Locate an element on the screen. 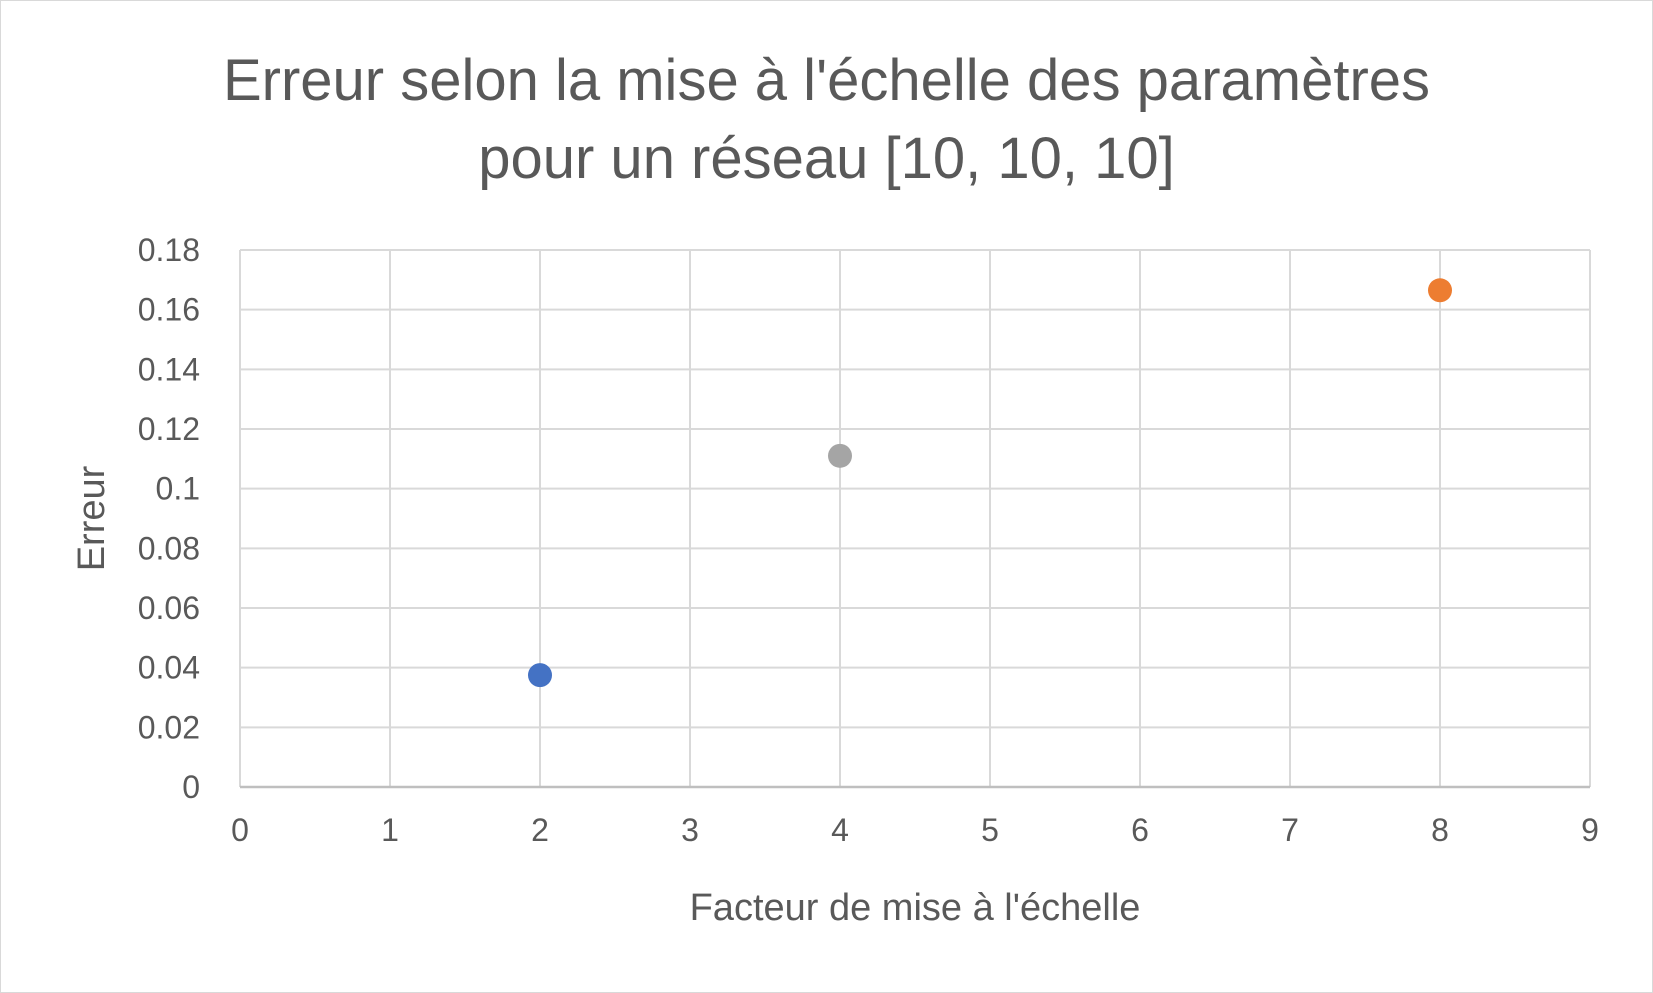  y-tick-label: 0.04 is located at coordinates (169, 668).